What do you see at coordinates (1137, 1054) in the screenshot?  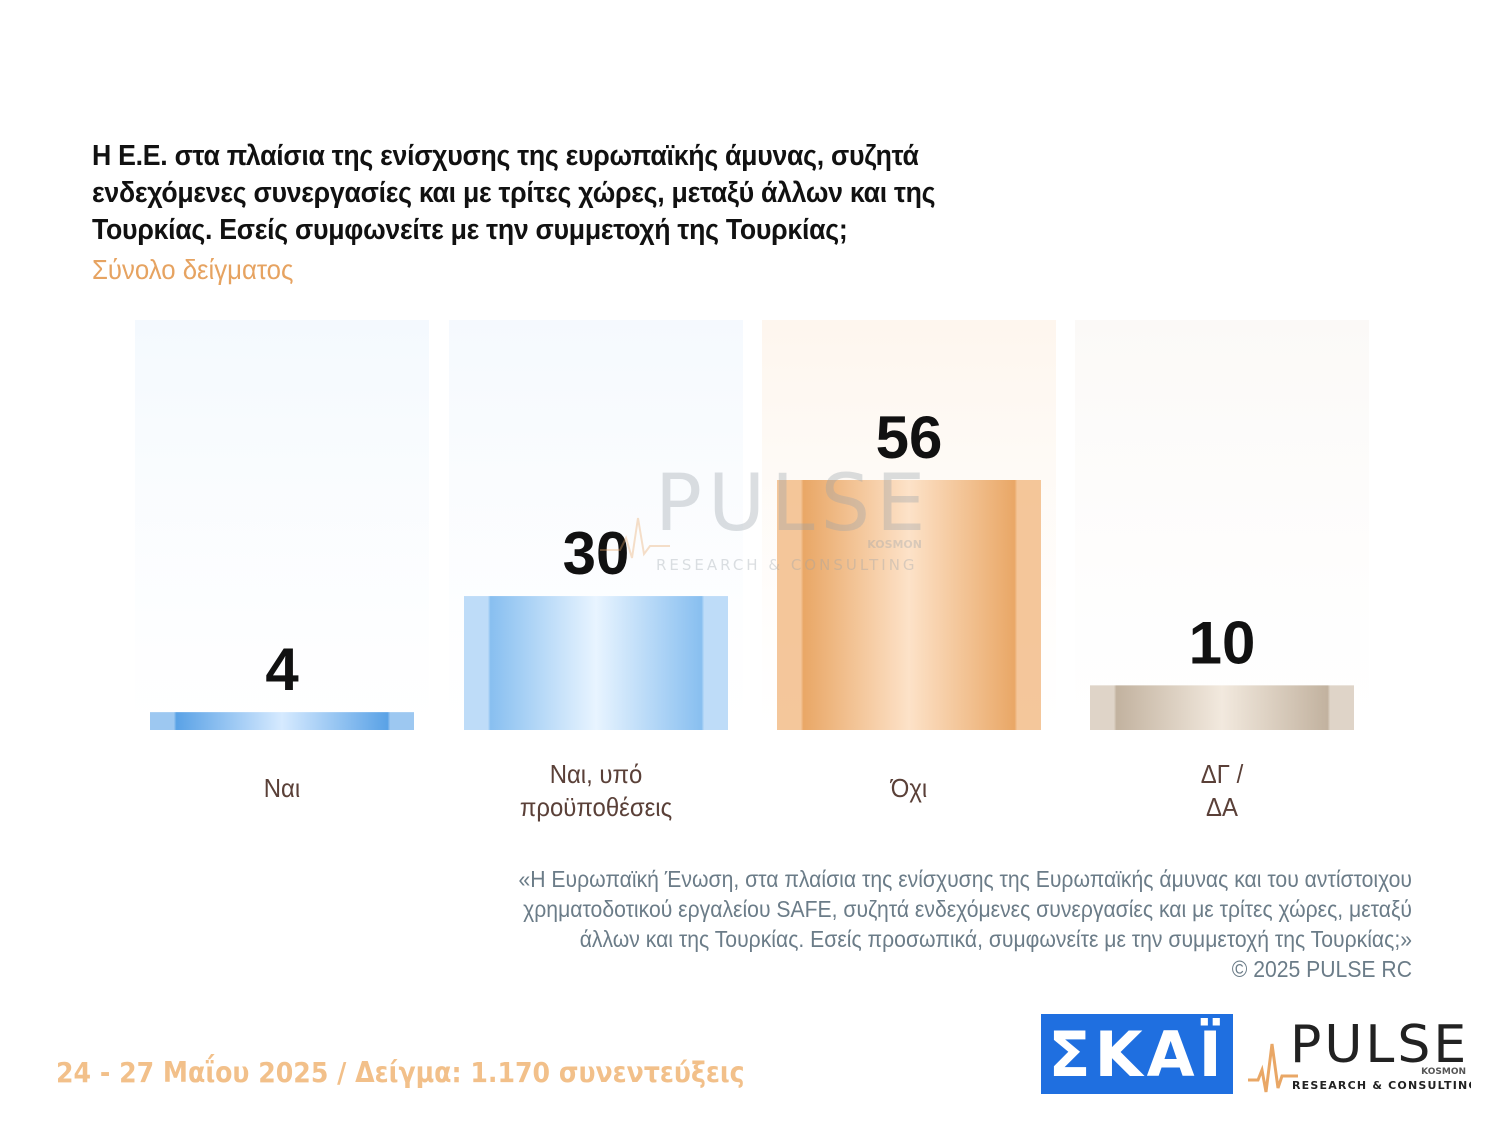 I see `skai-logo: ΣΚΑΪ` at bounding box center [1137, 1054].